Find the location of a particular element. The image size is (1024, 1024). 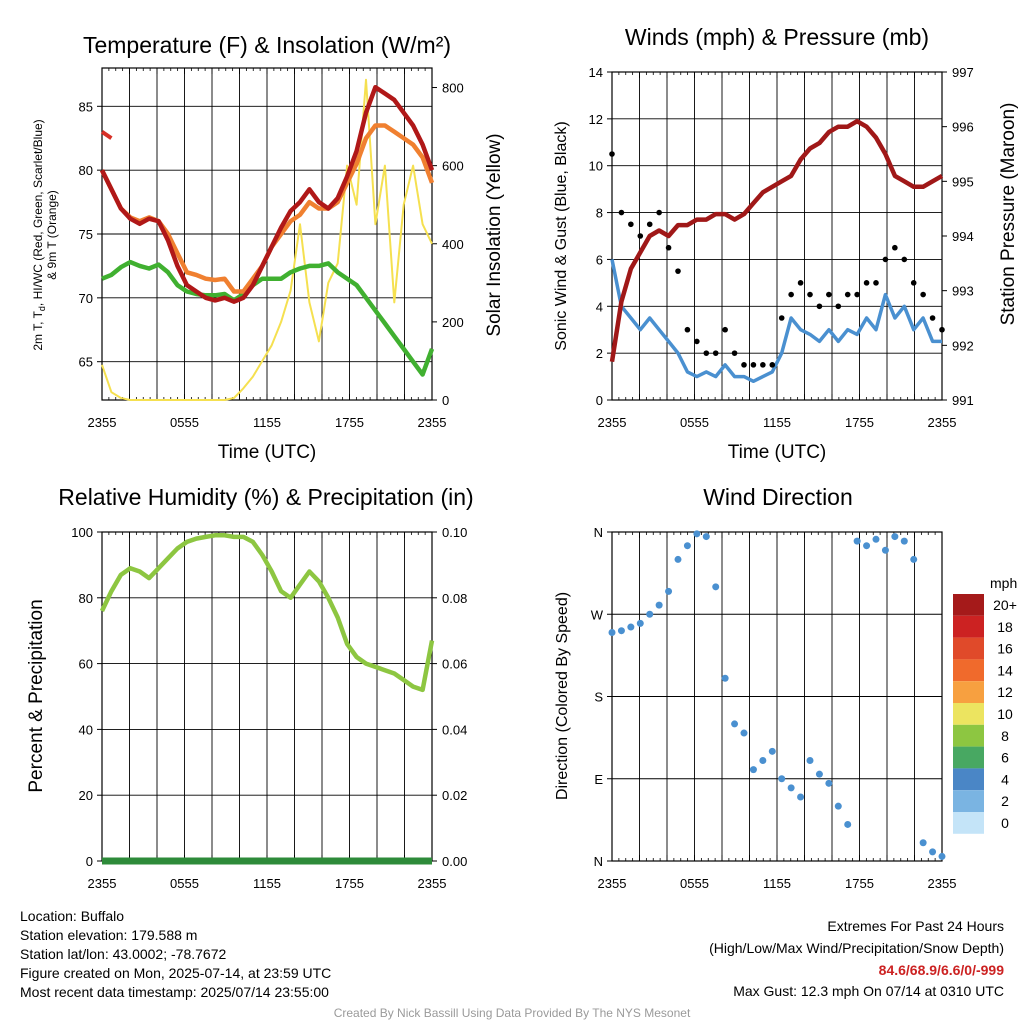

temperature-ylabel-left-b: , HI/WC (Red, Green, Scarlet/Blue) is located at coordinates (38, 212).